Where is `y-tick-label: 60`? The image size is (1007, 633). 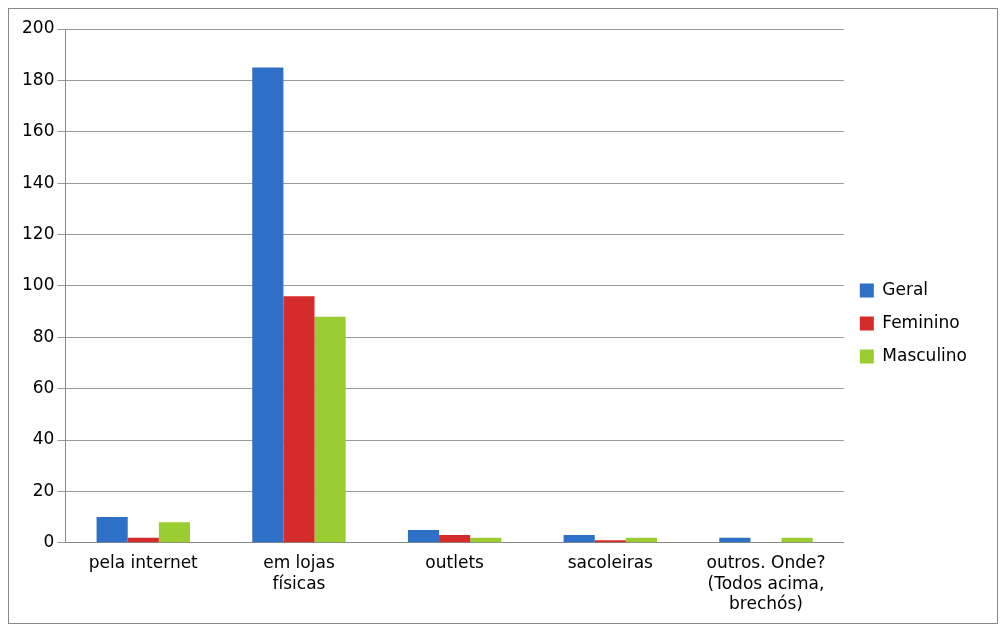
y-tick-label: 60 is located at coordinates (43, 387).